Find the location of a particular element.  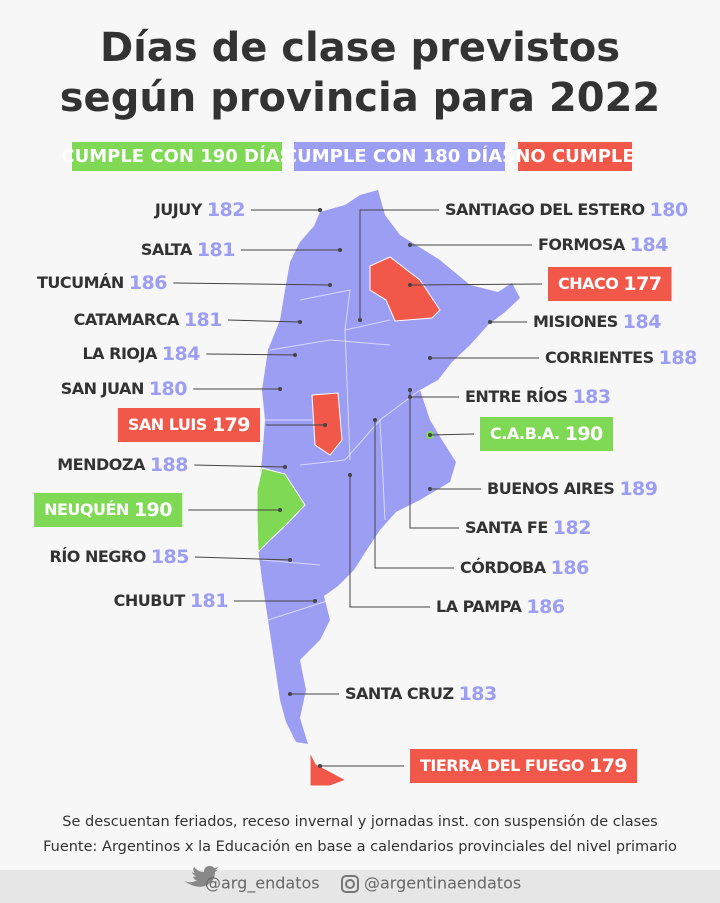

province-name: CORRIENTES is located at coordinates (599, 357).